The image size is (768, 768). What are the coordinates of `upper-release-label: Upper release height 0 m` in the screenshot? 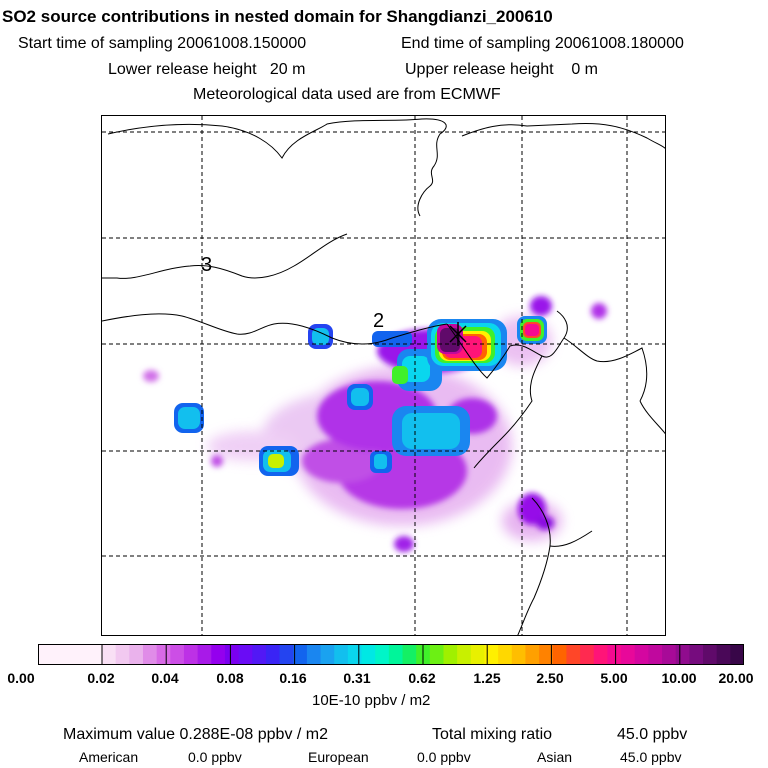 It's located at (501, 69).